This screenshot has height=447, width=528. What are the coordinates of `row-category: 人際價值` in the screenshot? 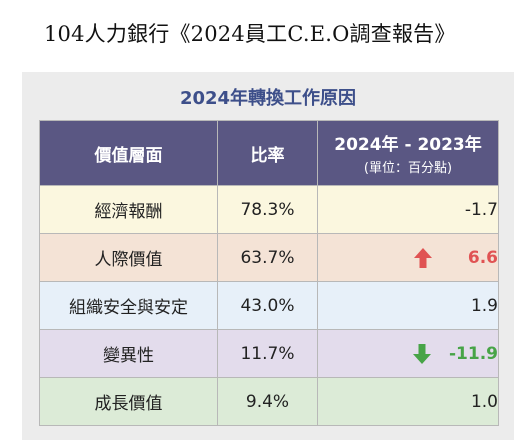 It's located at (128, 257).